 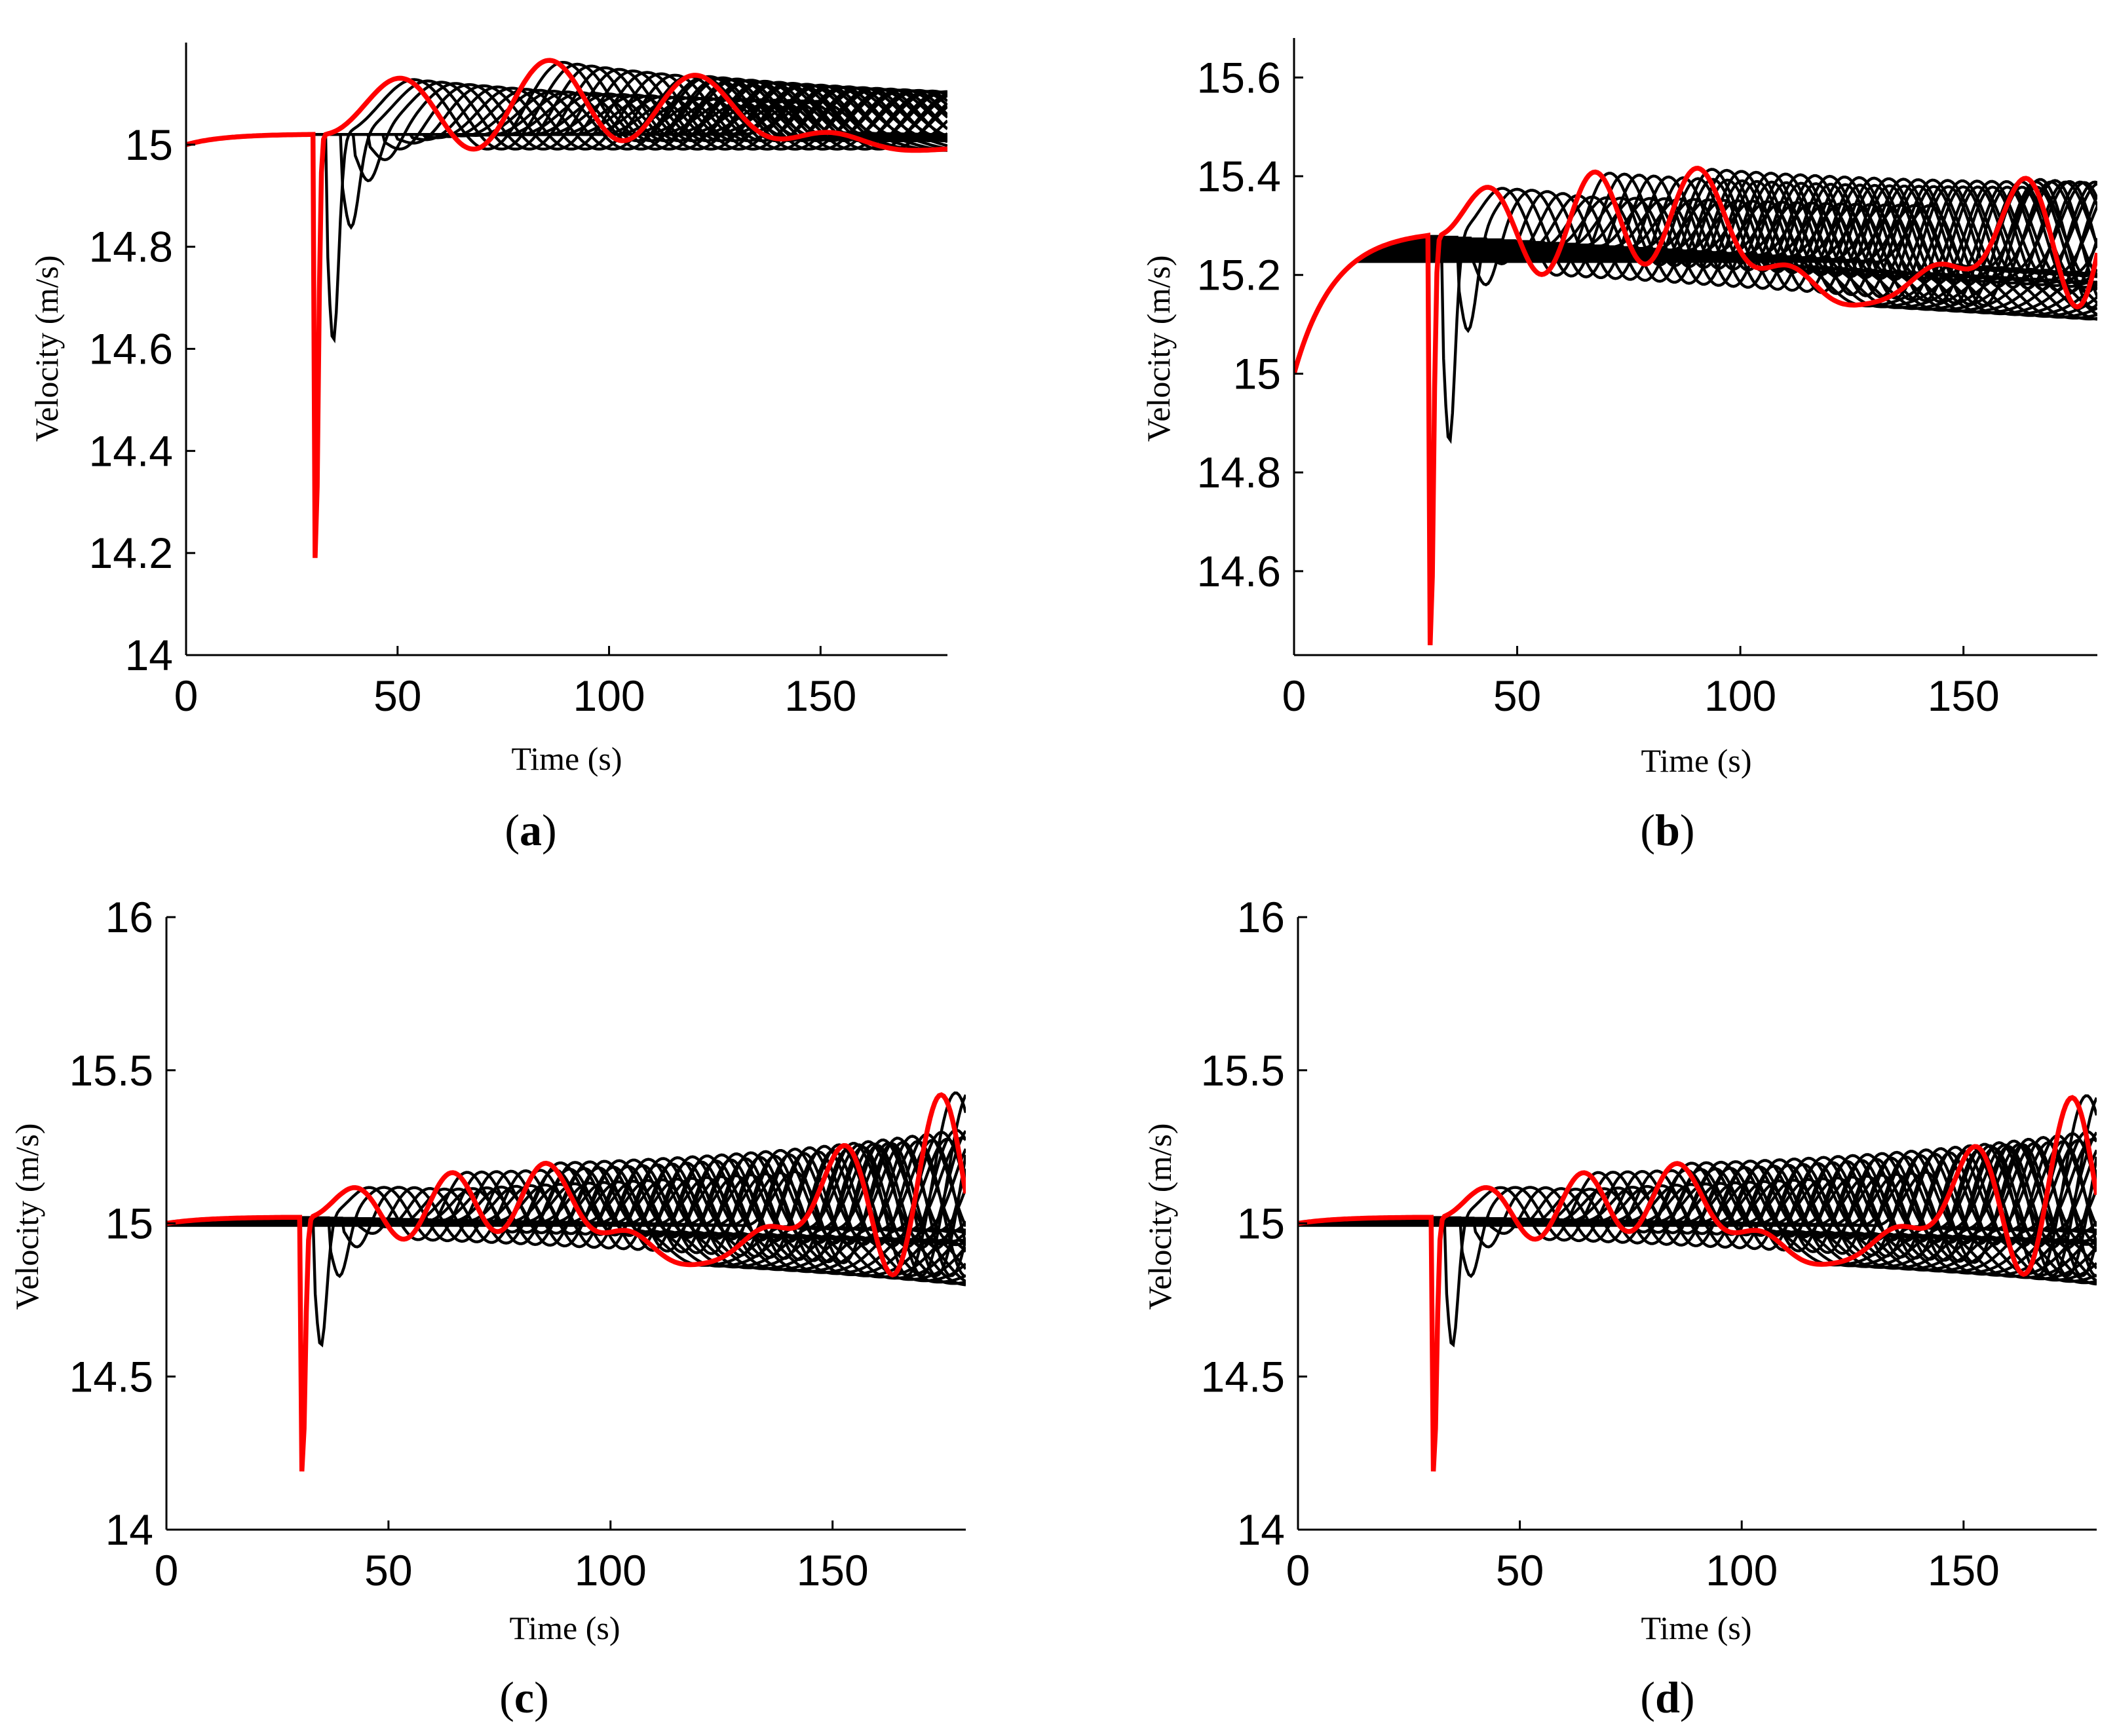 I want to click on y-tick-label: 15.6, so click(x=1239, y=77).